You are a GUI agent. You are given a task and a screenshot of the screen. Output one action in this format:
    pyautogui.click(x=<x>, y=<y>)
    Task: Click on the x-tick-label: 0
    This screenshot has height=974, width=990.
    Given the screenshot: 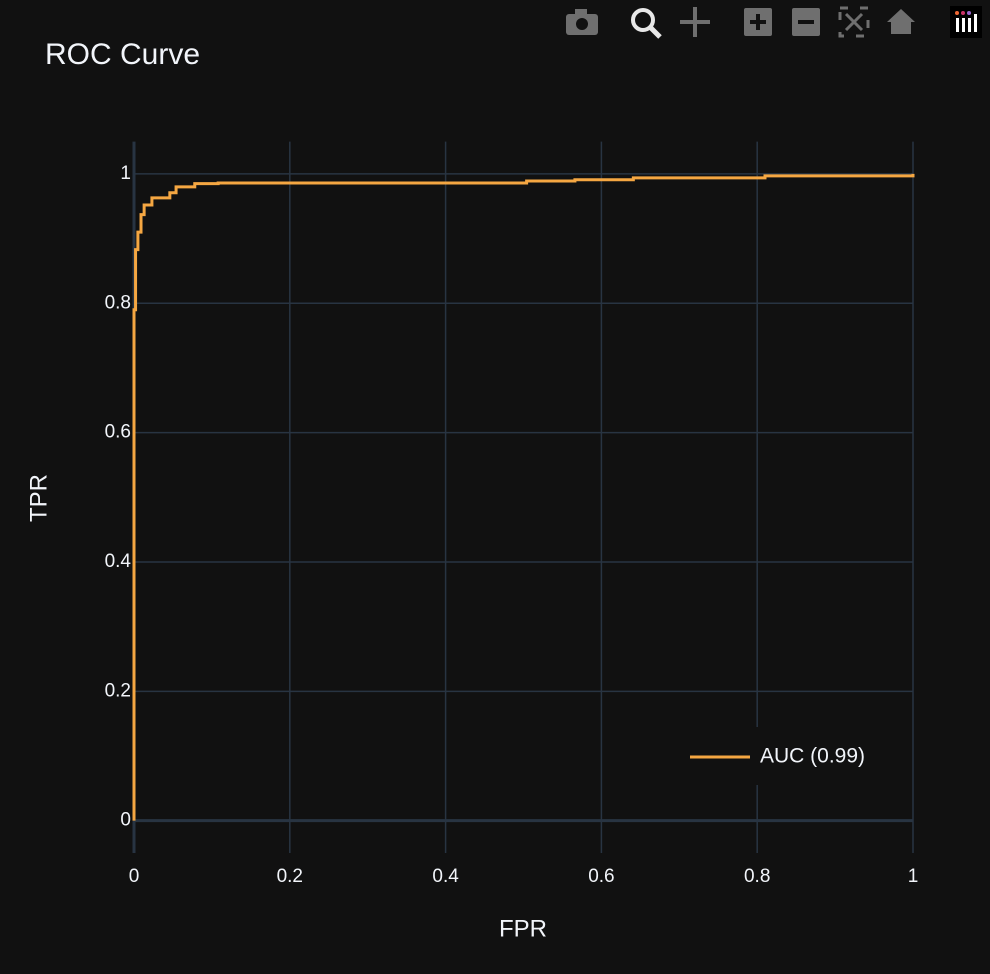 What is the action you would take?
    pyautogui.click(x=134, y=876)
    